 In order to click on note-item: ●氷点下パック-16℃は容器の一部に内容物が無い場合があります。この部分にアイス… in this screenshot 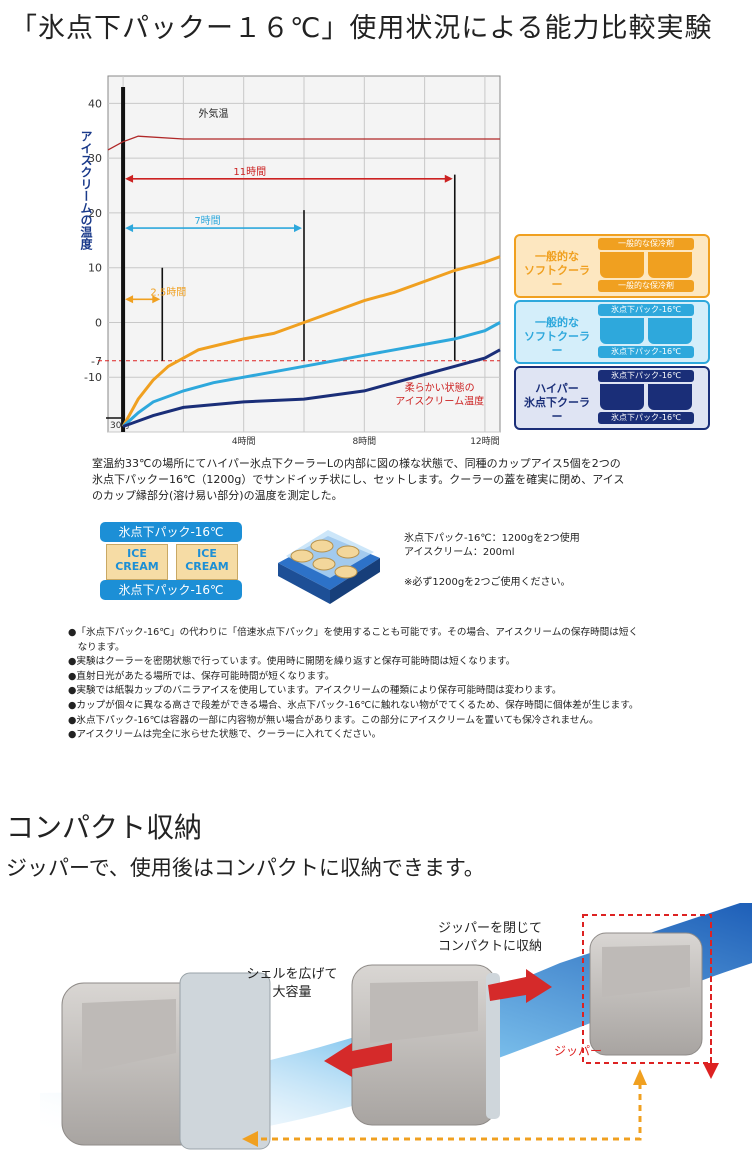, I will do `click(333, 720)`.